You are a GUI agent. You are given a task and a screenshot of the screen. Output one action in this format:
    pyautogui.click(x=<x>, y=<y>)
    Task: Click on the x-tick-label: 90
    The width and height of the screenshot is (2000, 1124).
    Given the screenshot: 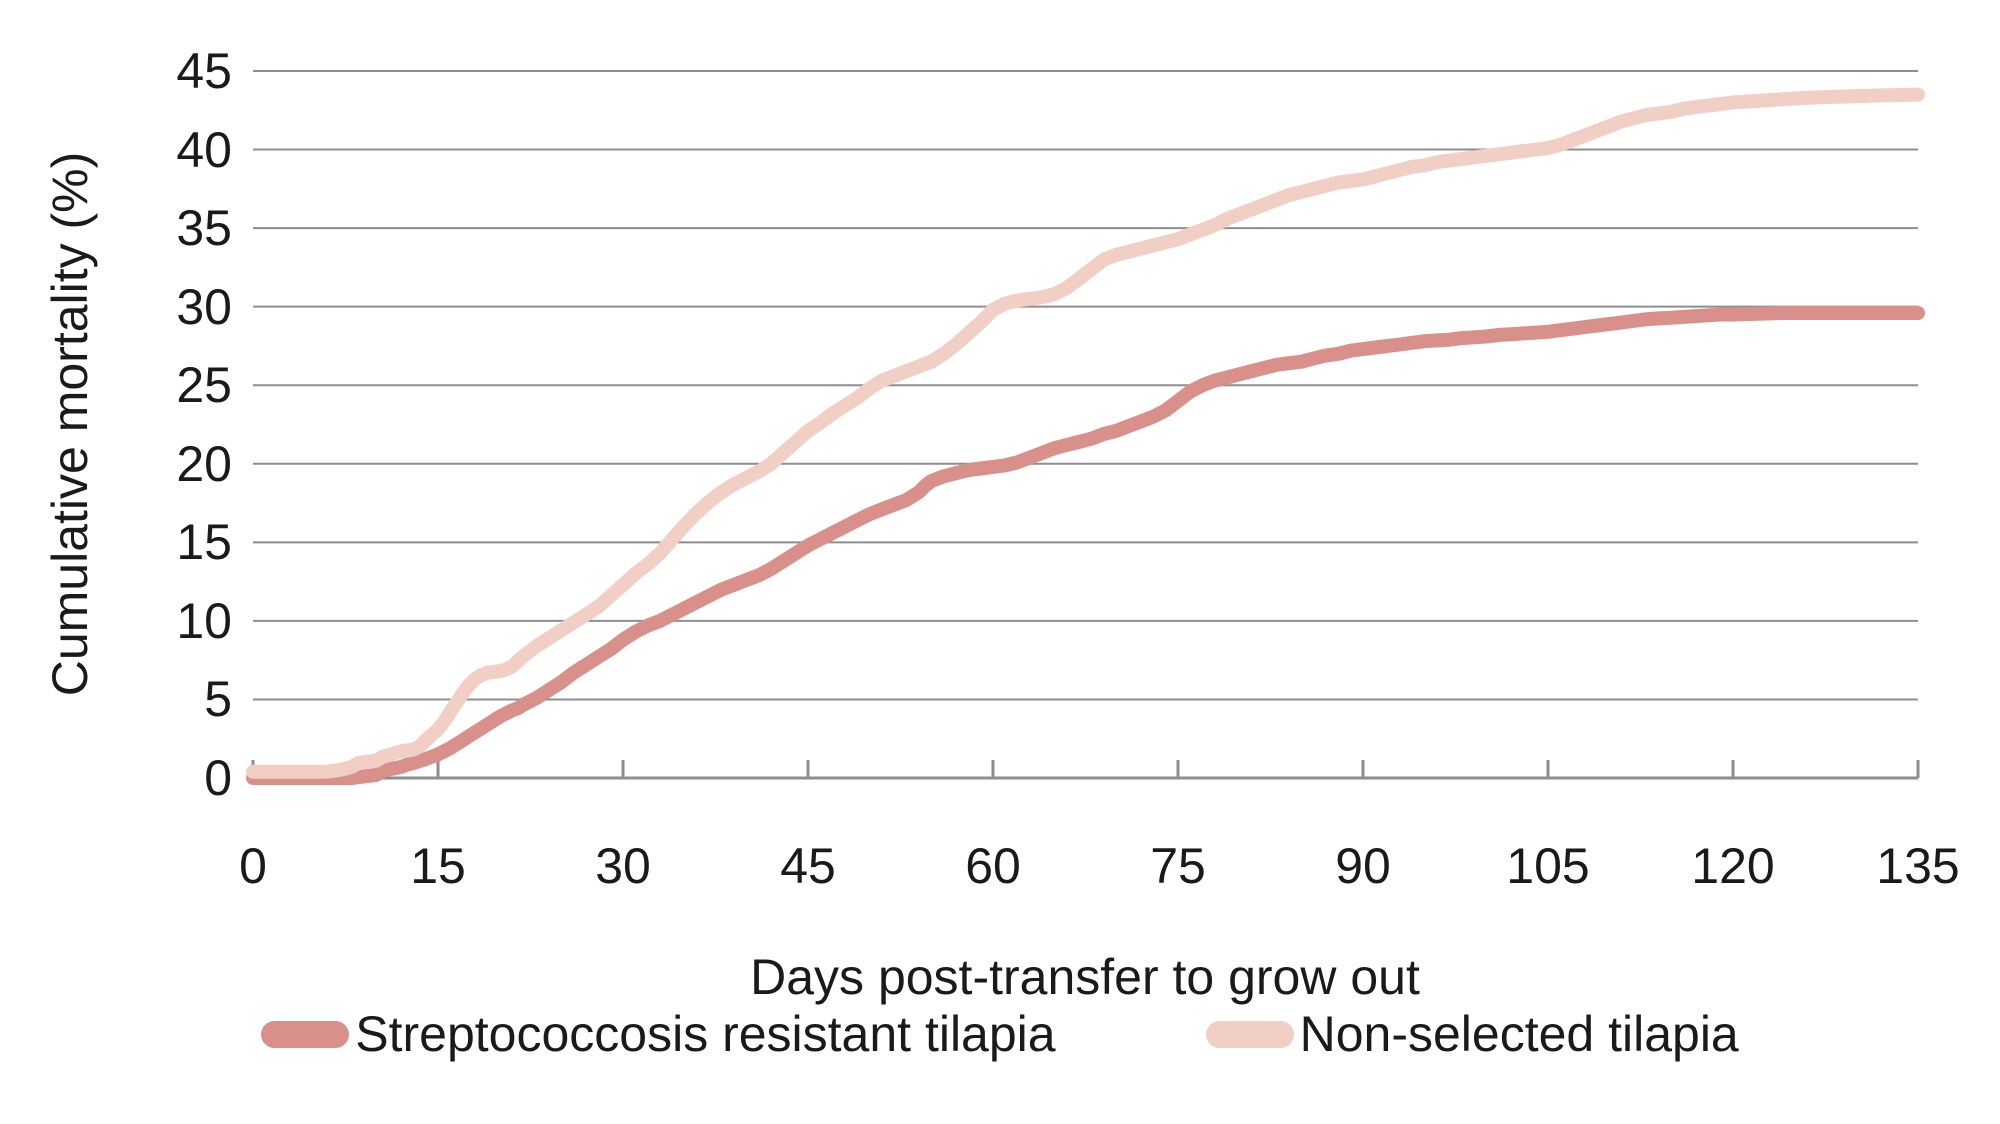 What is the action you would take?
    pyautogui.click(x=1363, y=866)
    